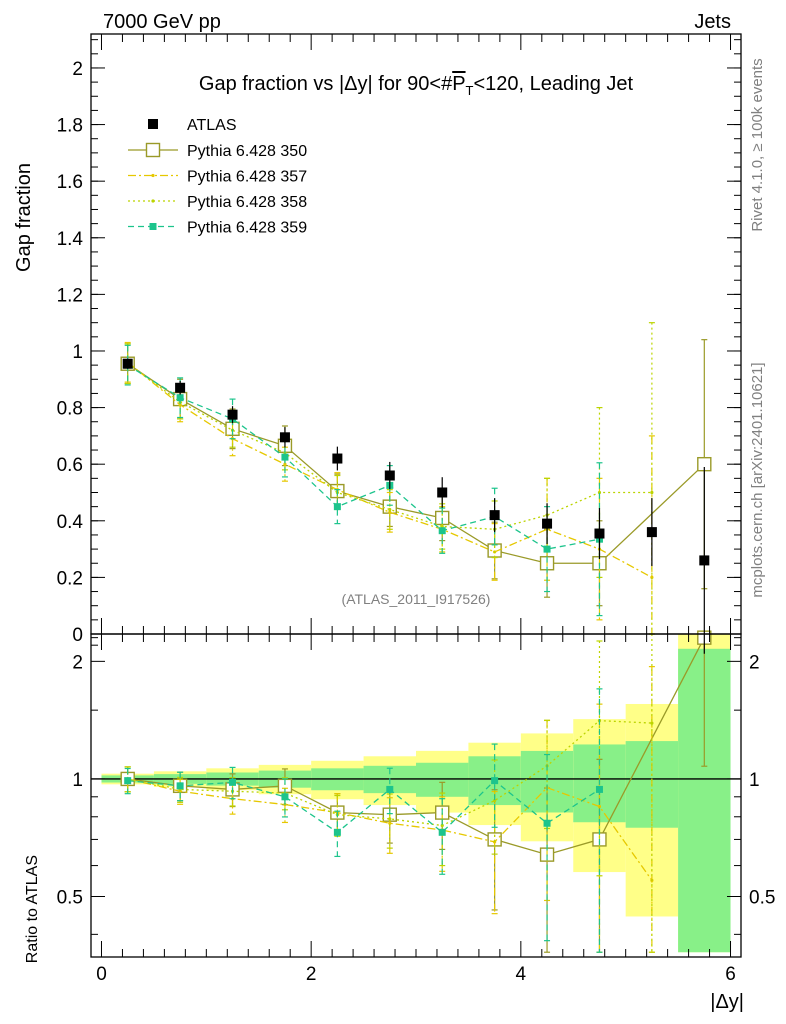  What do you see at coordinates (70, 239) in the screenshot?
I see `y-tick-label: 1.4` at bounding box center [70, 239].